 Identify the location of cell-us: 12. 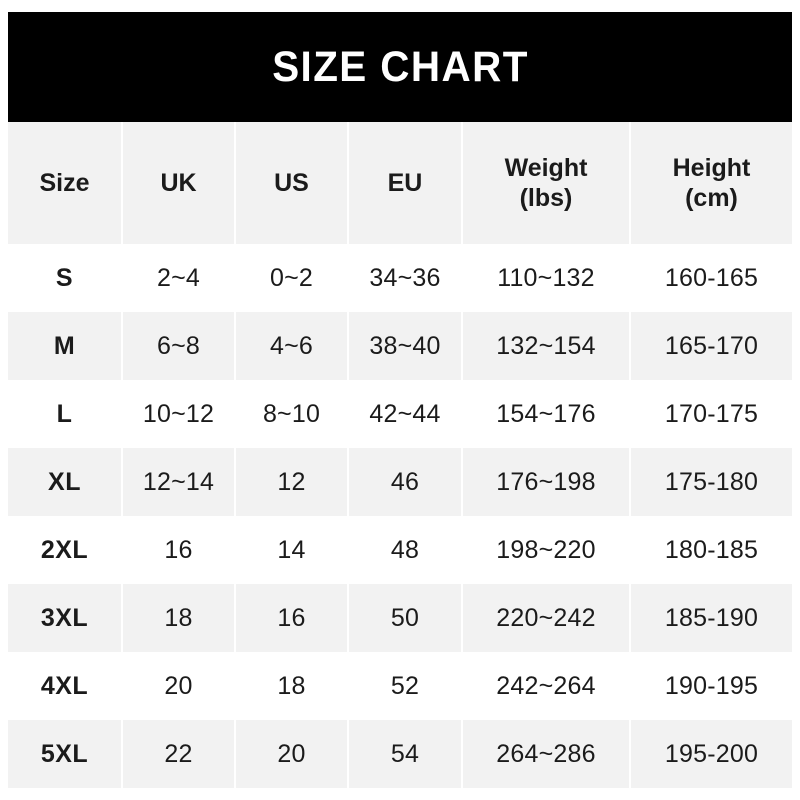
(292, 482).